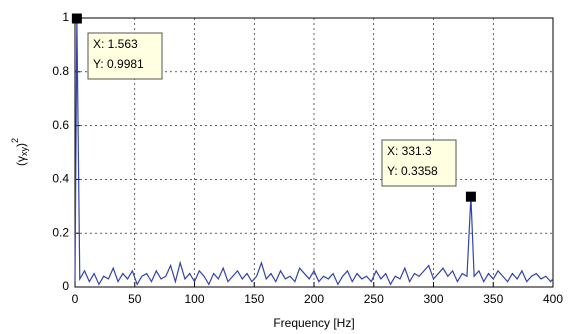 This screenshot has width=568, height=334. Describe the element at coordinates (313, 323) in the screenshot. I see `x-axis-label: Frequency [Hz]` at that location.